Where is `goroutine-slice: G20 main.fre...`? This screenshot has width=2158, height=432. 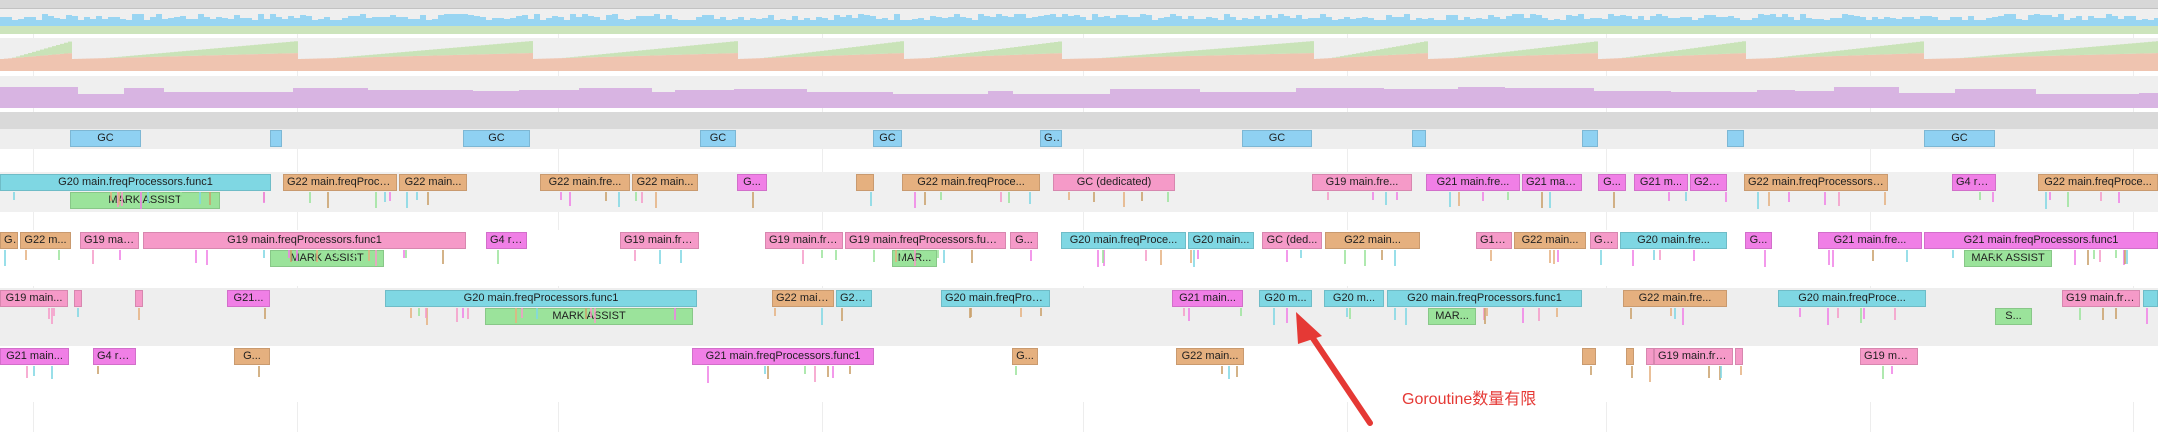 goroutine-slice: G20 main.fre... is located at coordinates (1673, 240).